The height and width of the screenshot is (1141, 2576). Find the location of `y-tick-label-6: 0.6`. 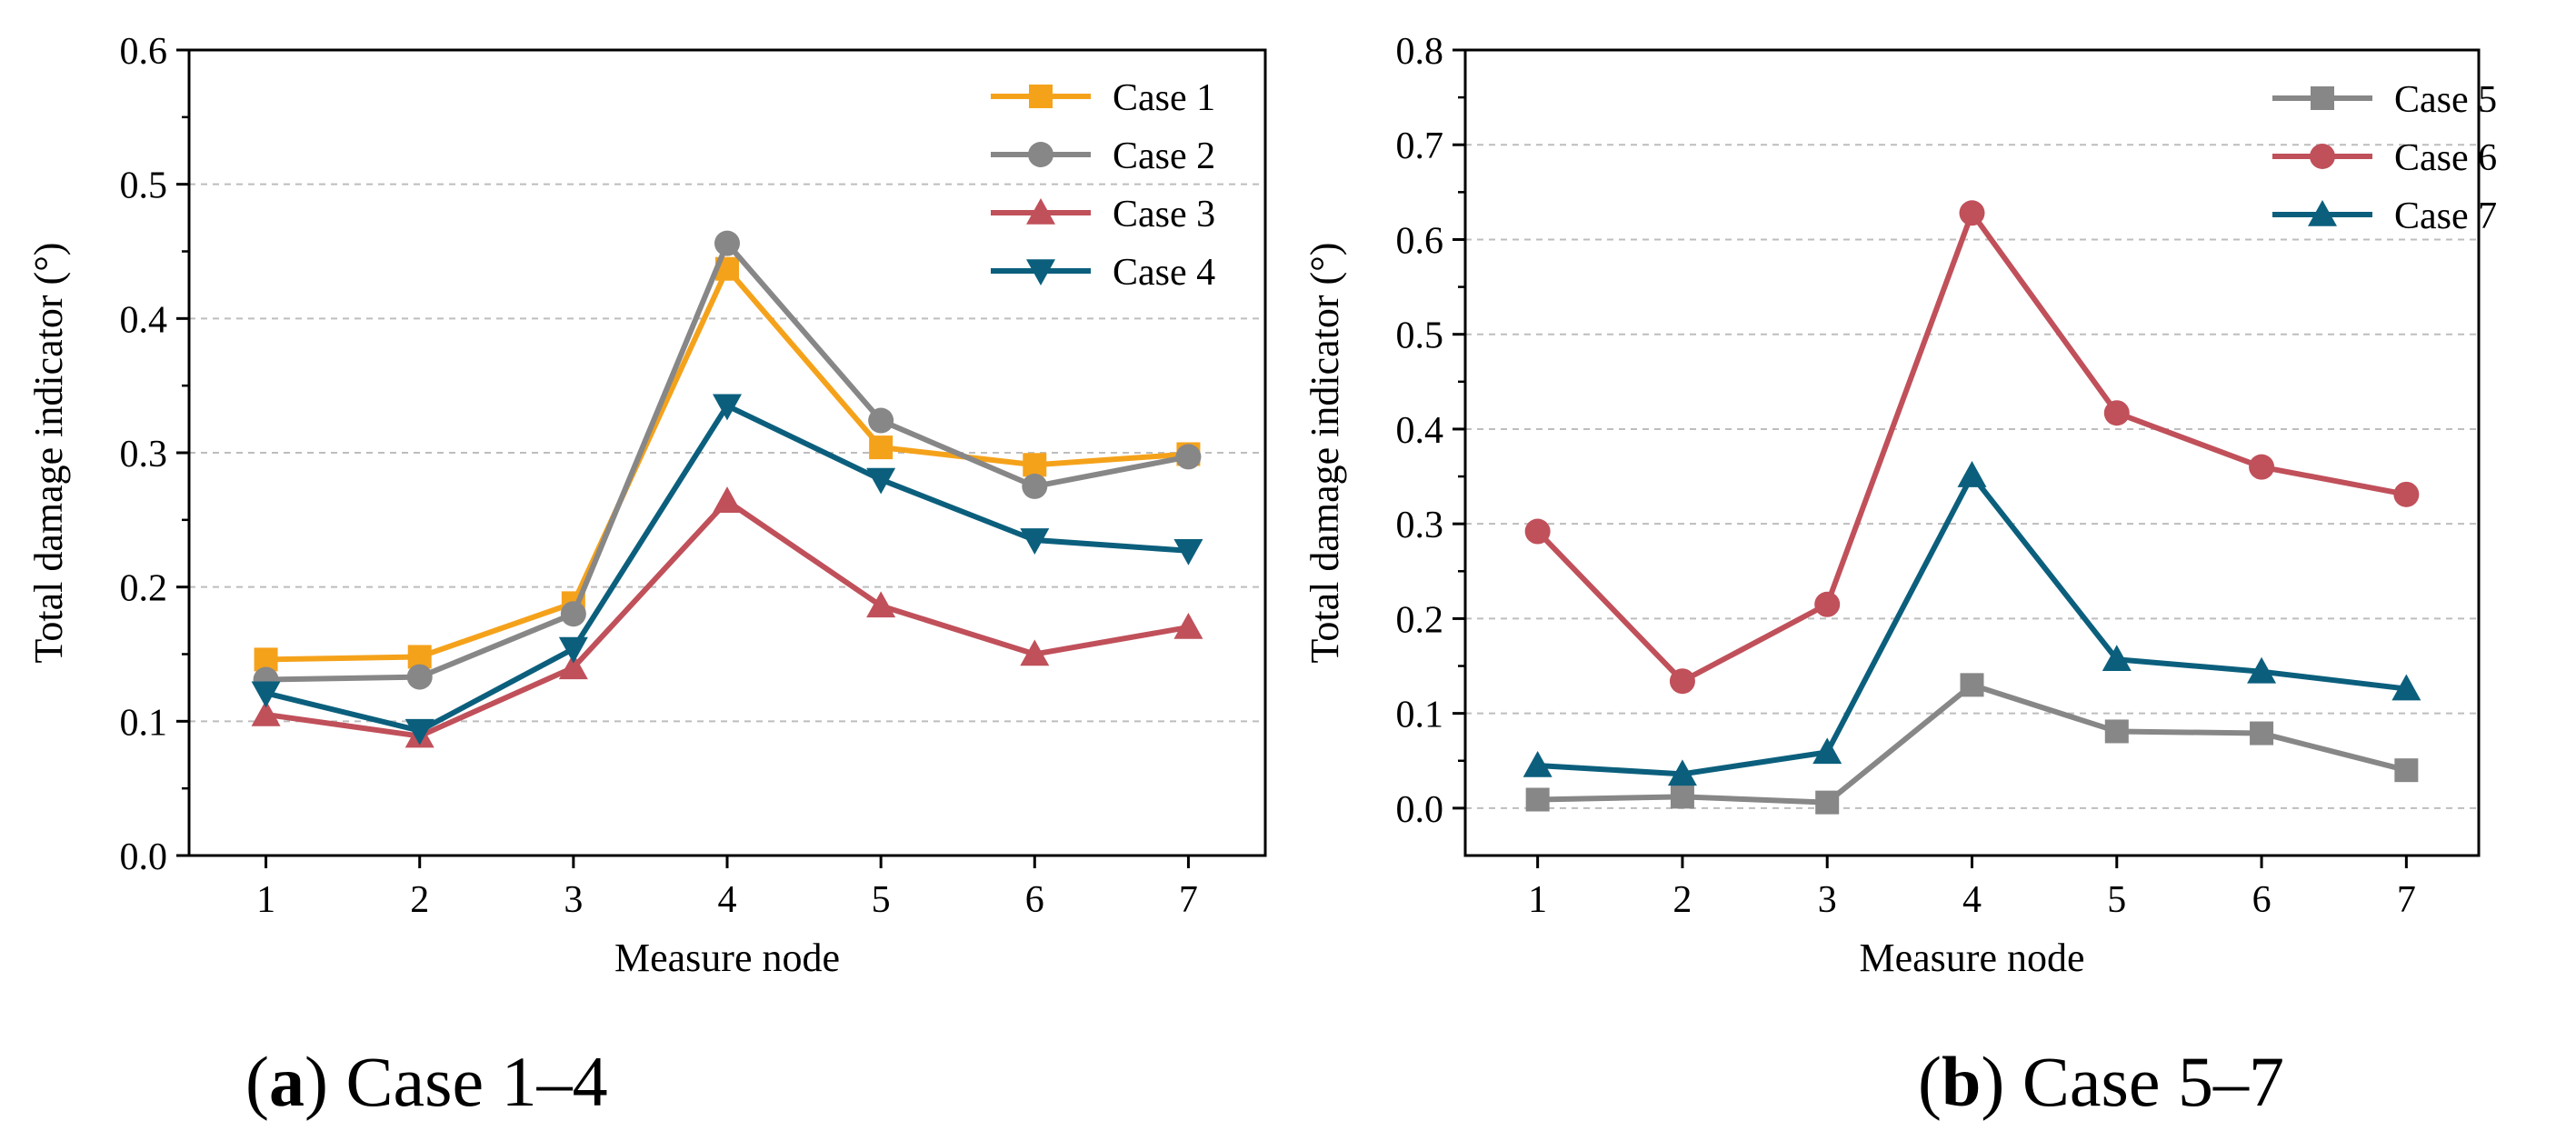

y-tick-label-6: 0.6 is located at coordinates (144, 52).